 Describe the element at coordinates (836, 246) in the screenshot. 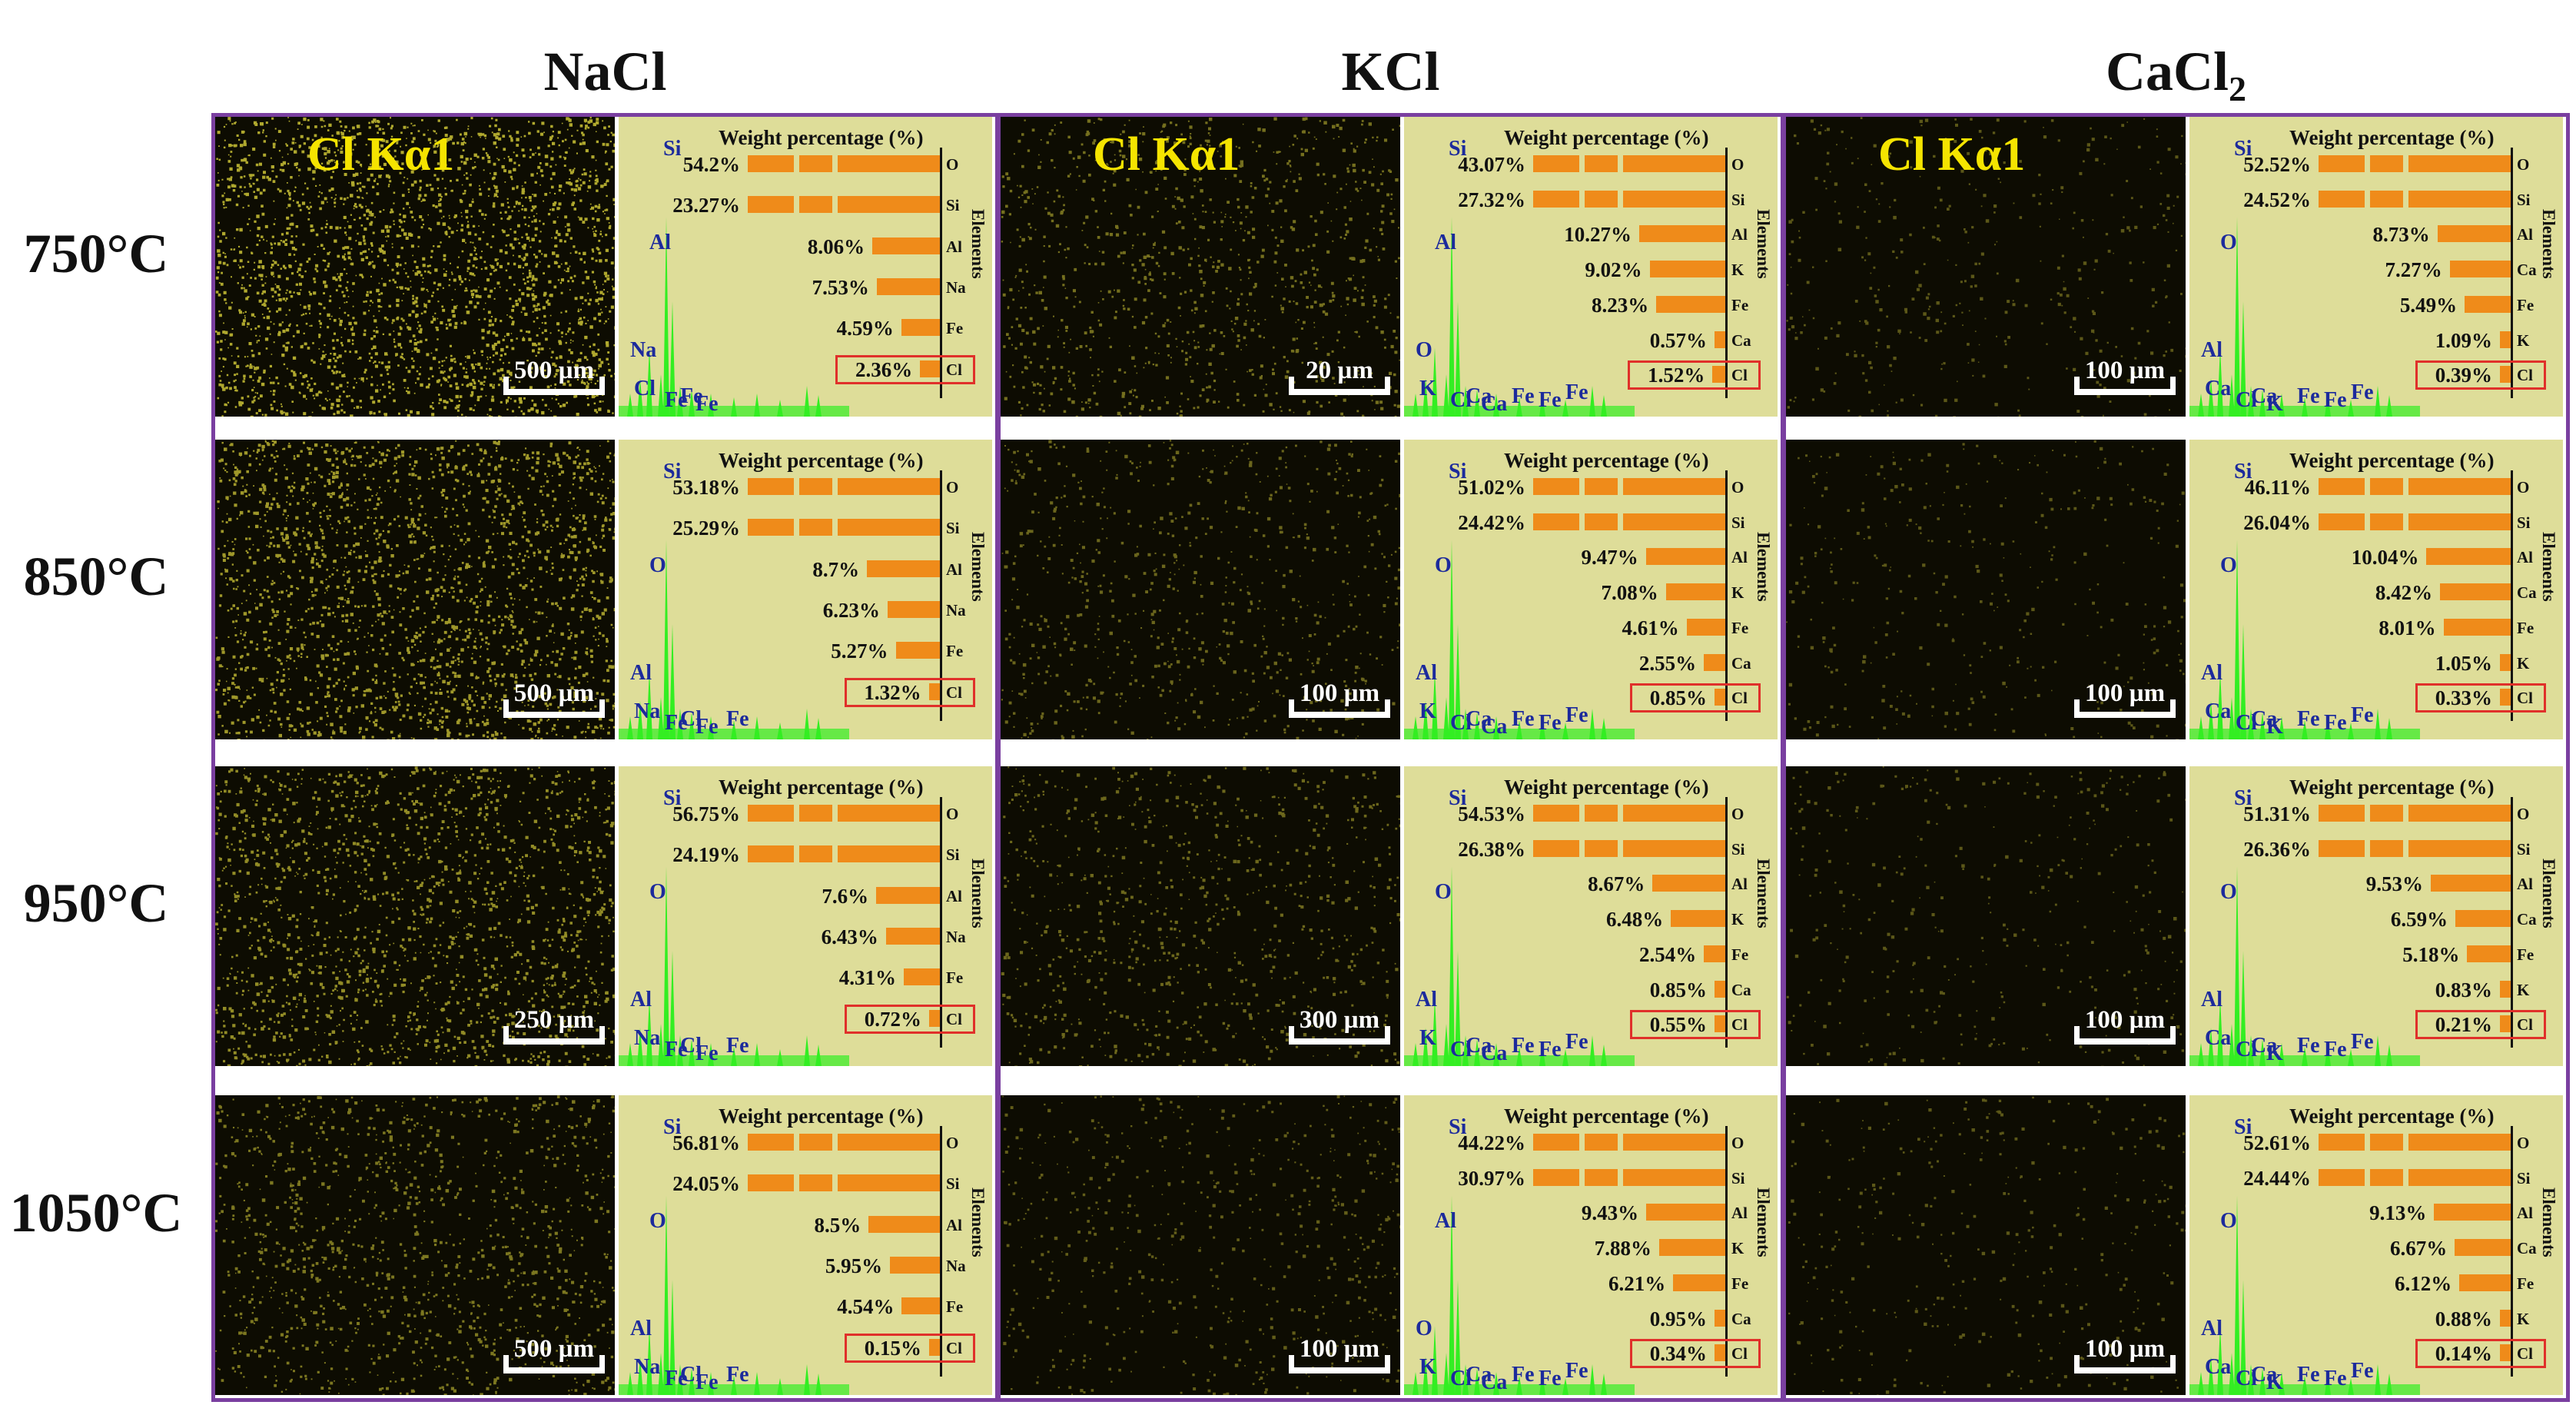

I see `weight-value: 8.06%` at that location.